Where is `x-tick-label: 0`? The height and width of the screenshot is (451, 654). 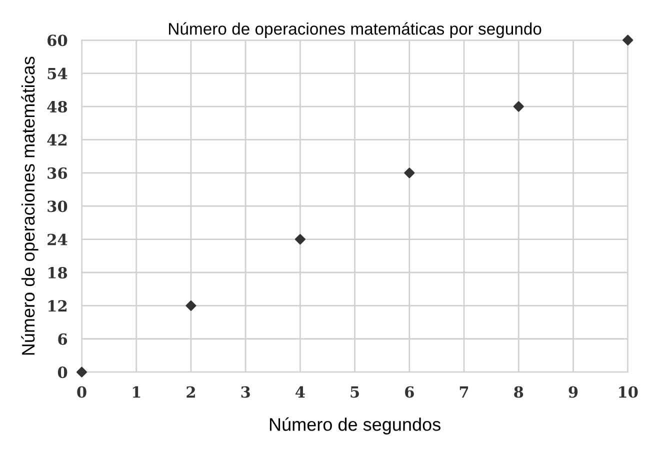
x-tick-label: 0 is located at coordinates (81, 392).